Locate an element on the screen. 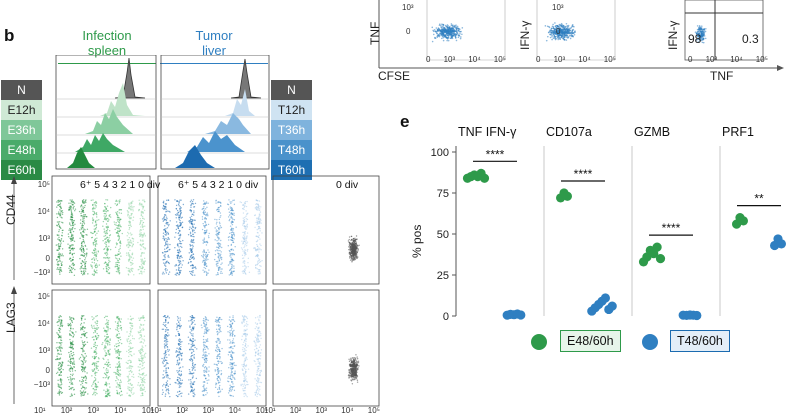 The height and width of the screenshot is (419, 800). legend-blue-label: T48/60h is located at coordinates (700, 341).